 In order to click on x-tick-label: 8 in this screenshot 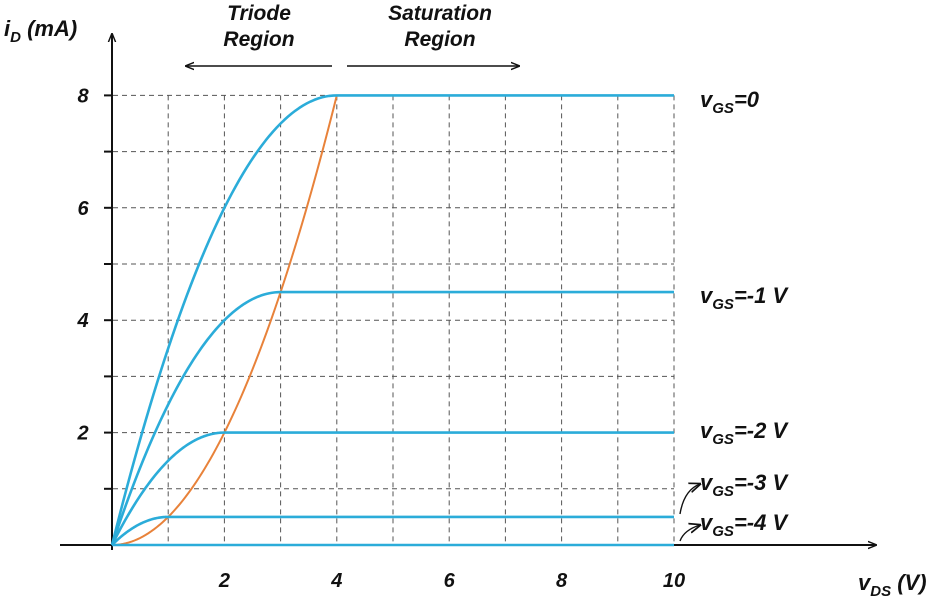, I will do `click(562, 581)`.